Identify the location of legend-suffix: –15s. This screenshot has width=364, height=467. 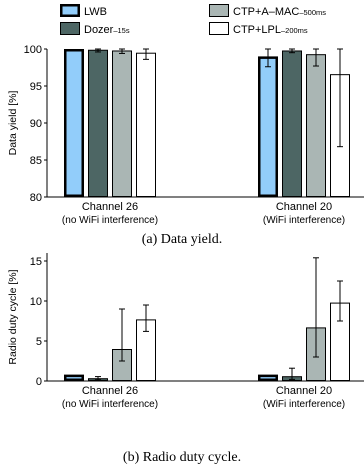
(121, 30).